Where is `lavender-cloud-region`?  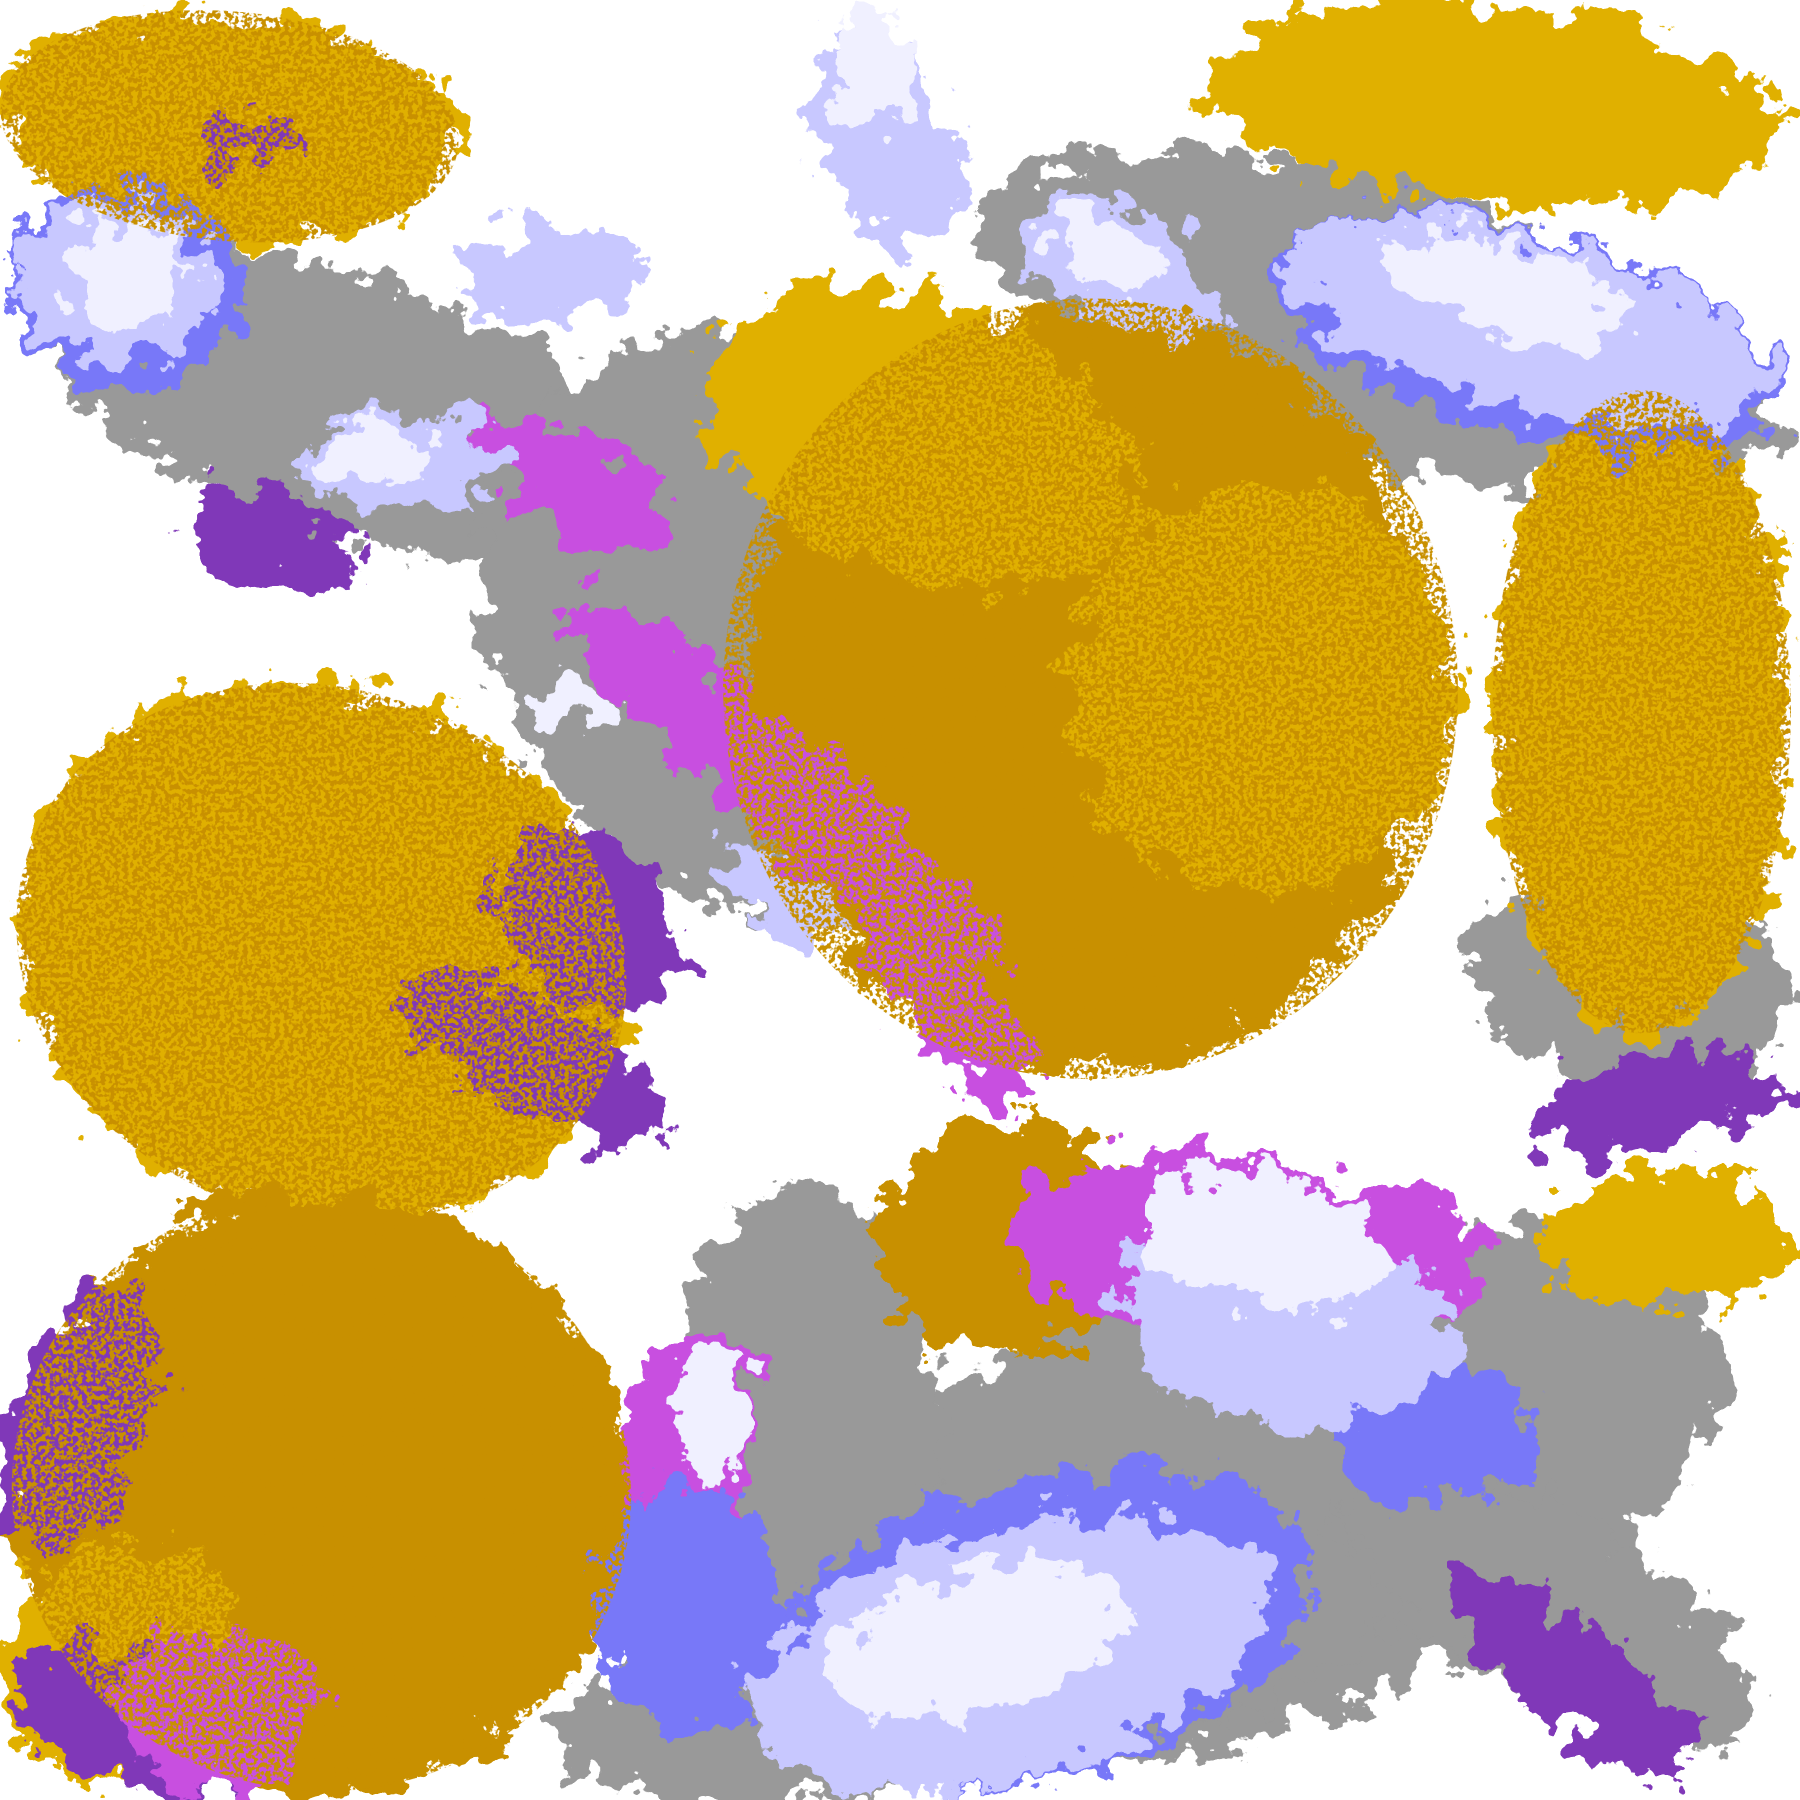
lavender-cloud-region is located at coordinates (551, 275).